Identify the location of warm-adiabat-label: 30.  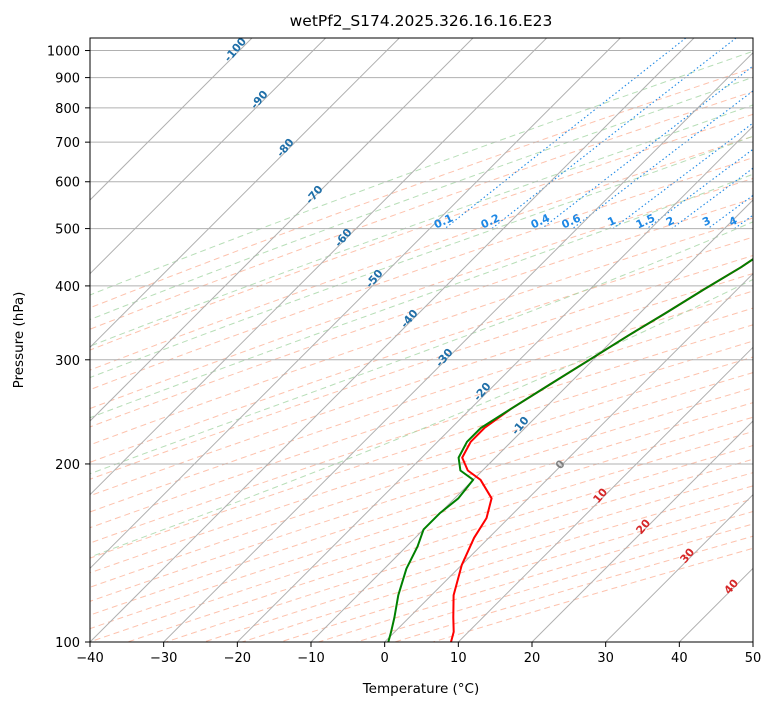
(687, 555).